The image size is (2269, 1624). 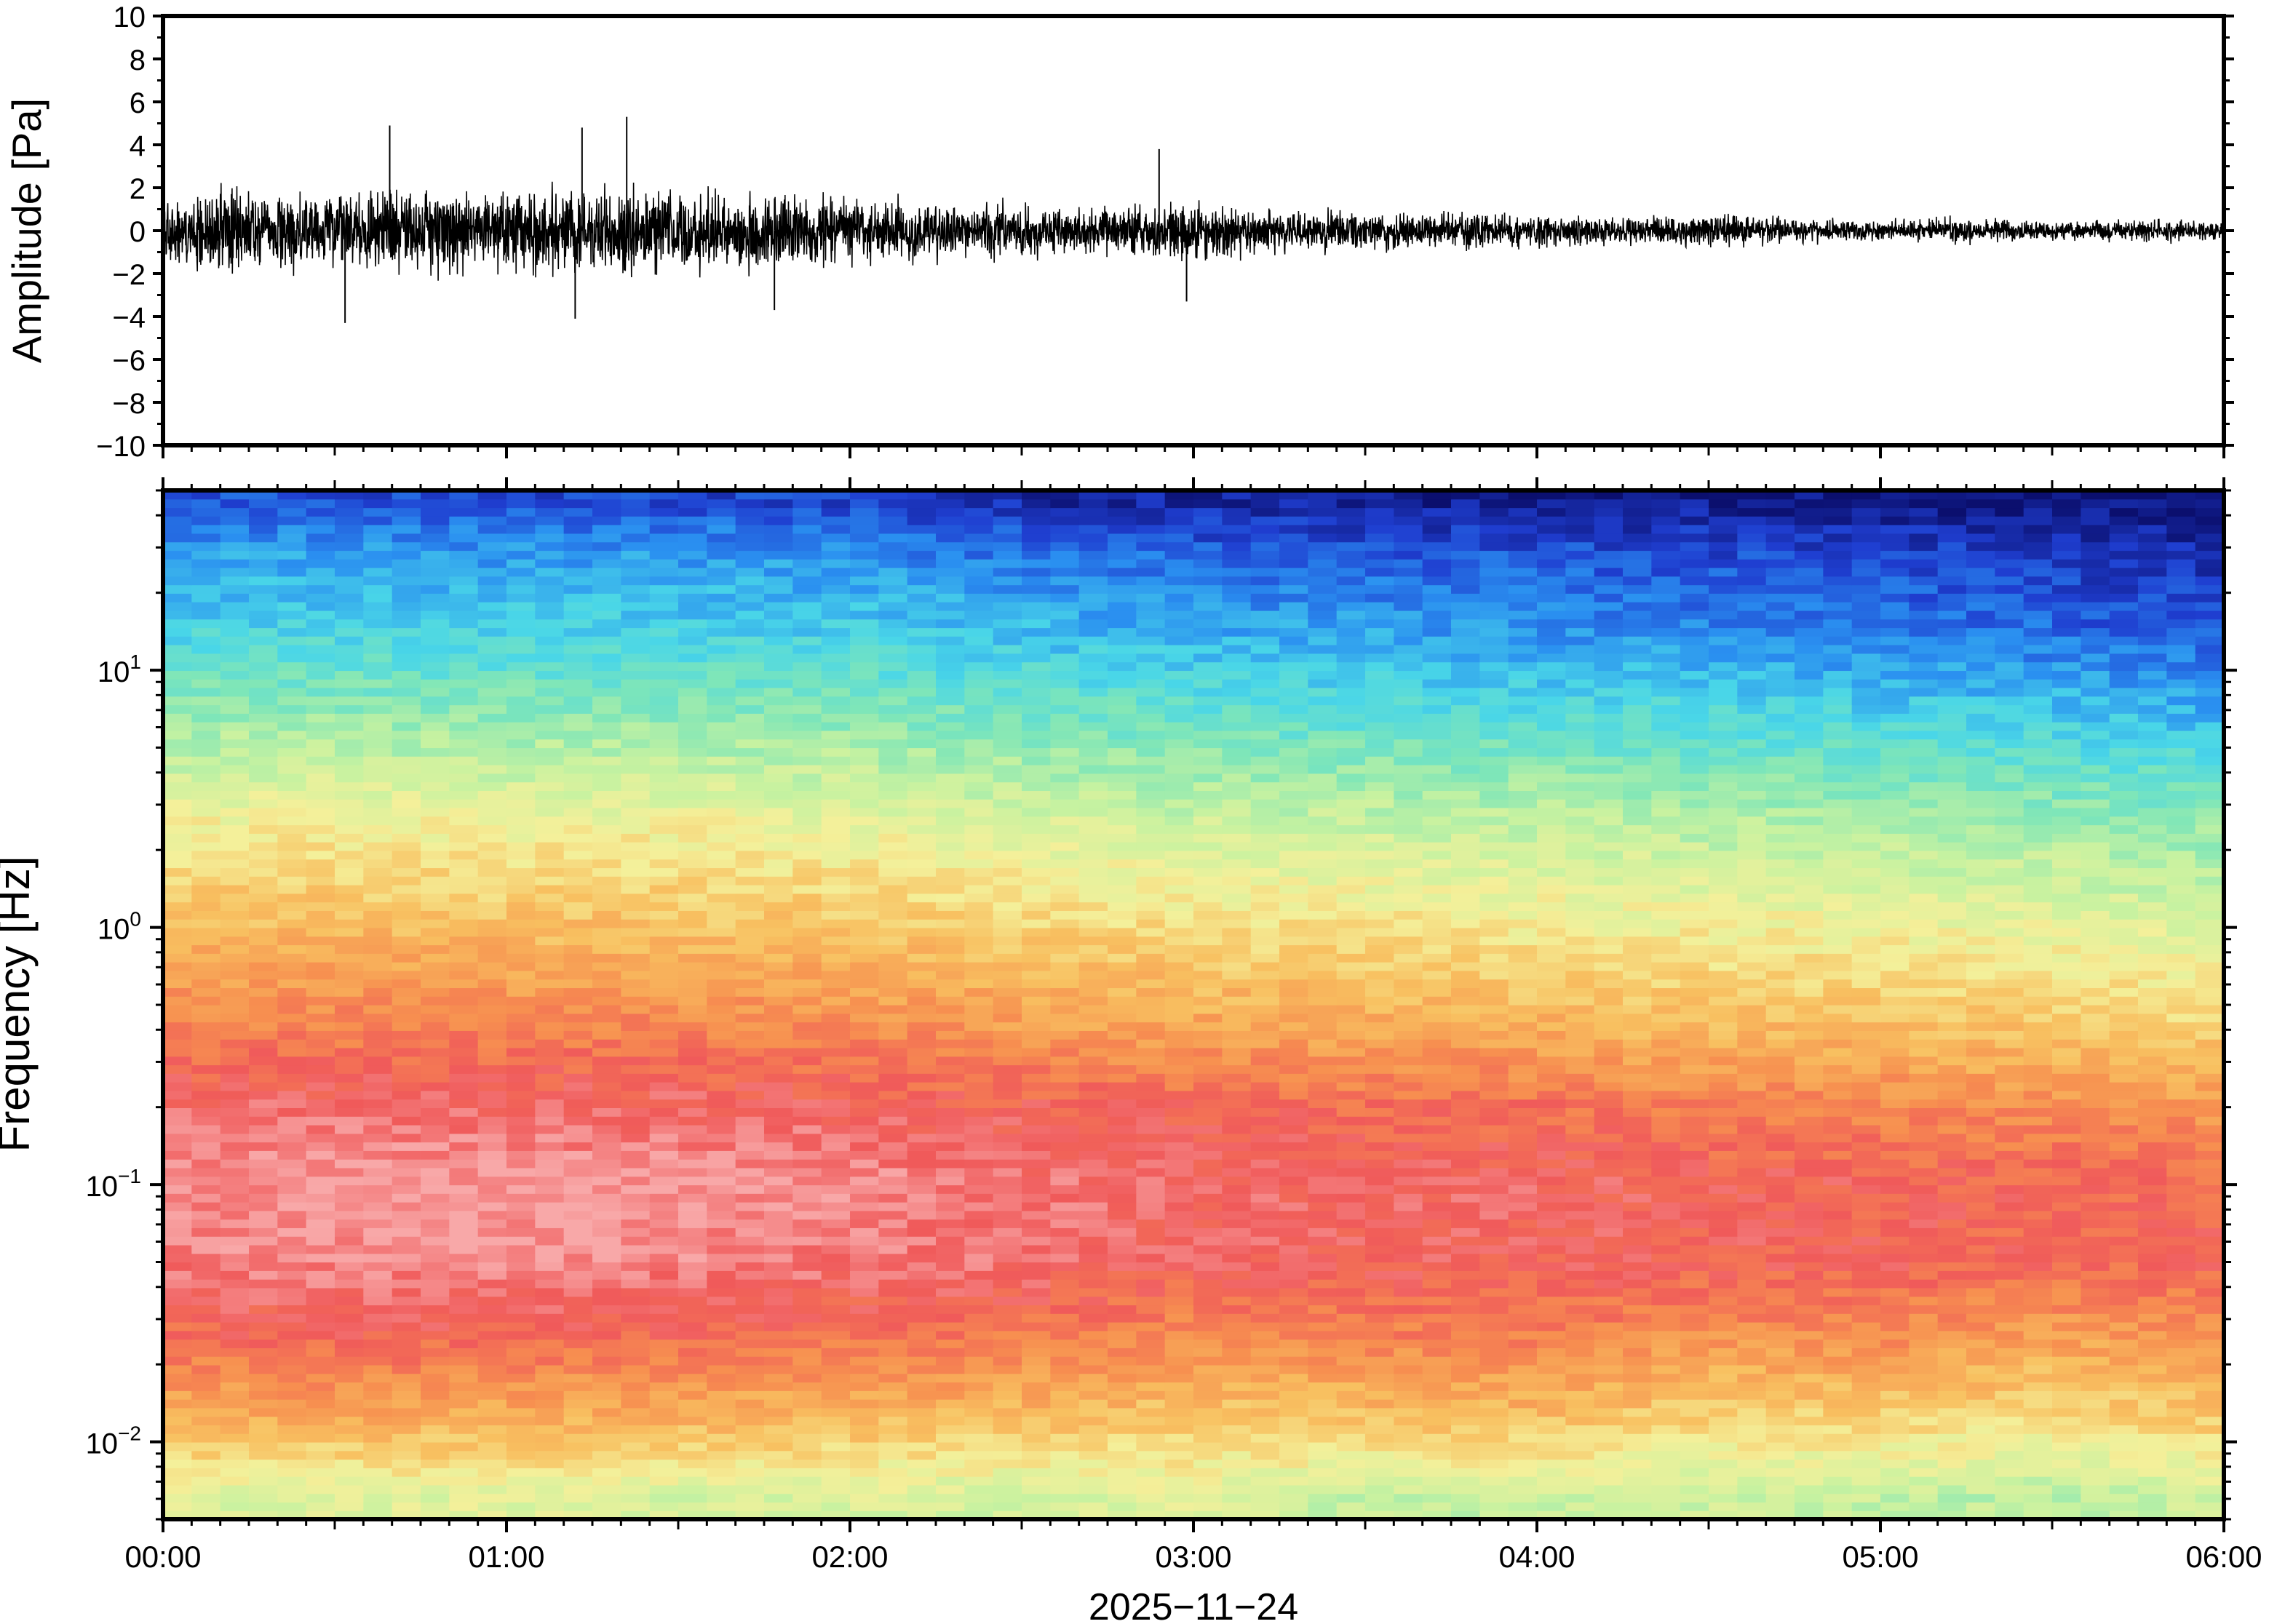 I want to click on waveform-y-axis-label: Amplitude [Pa], so click(x=27, y=230).